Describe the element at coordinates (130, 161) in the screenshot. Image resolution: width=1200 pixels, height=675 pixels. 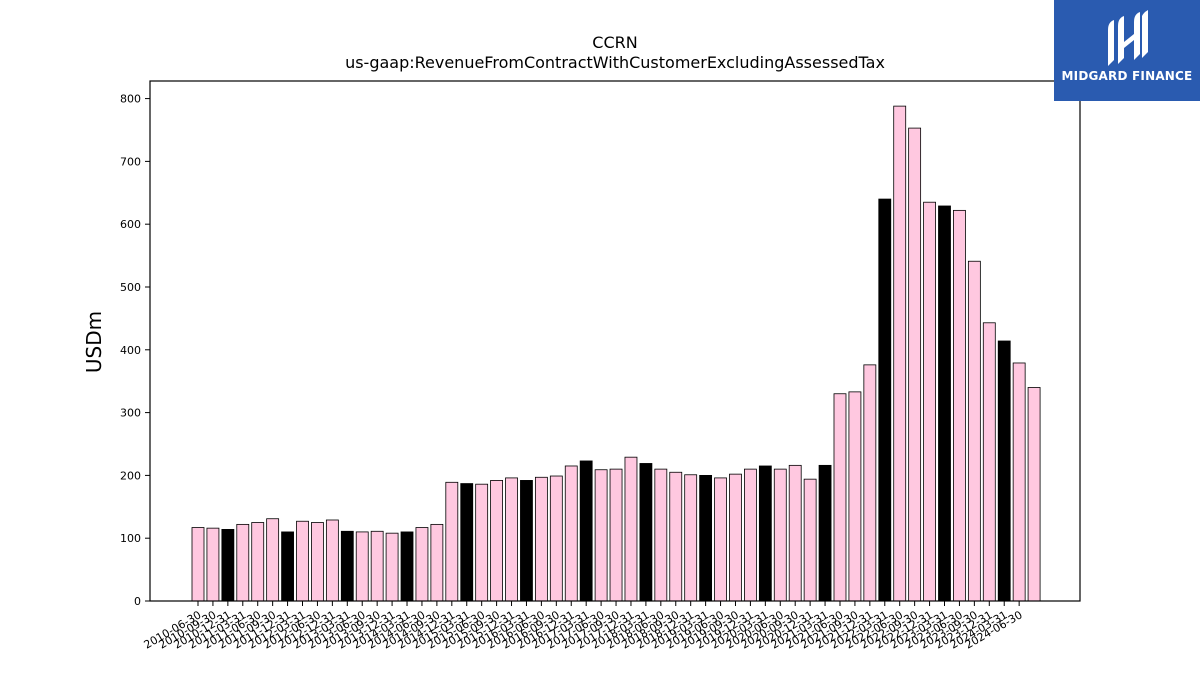
I see `y-tick-label: 700` at that location.